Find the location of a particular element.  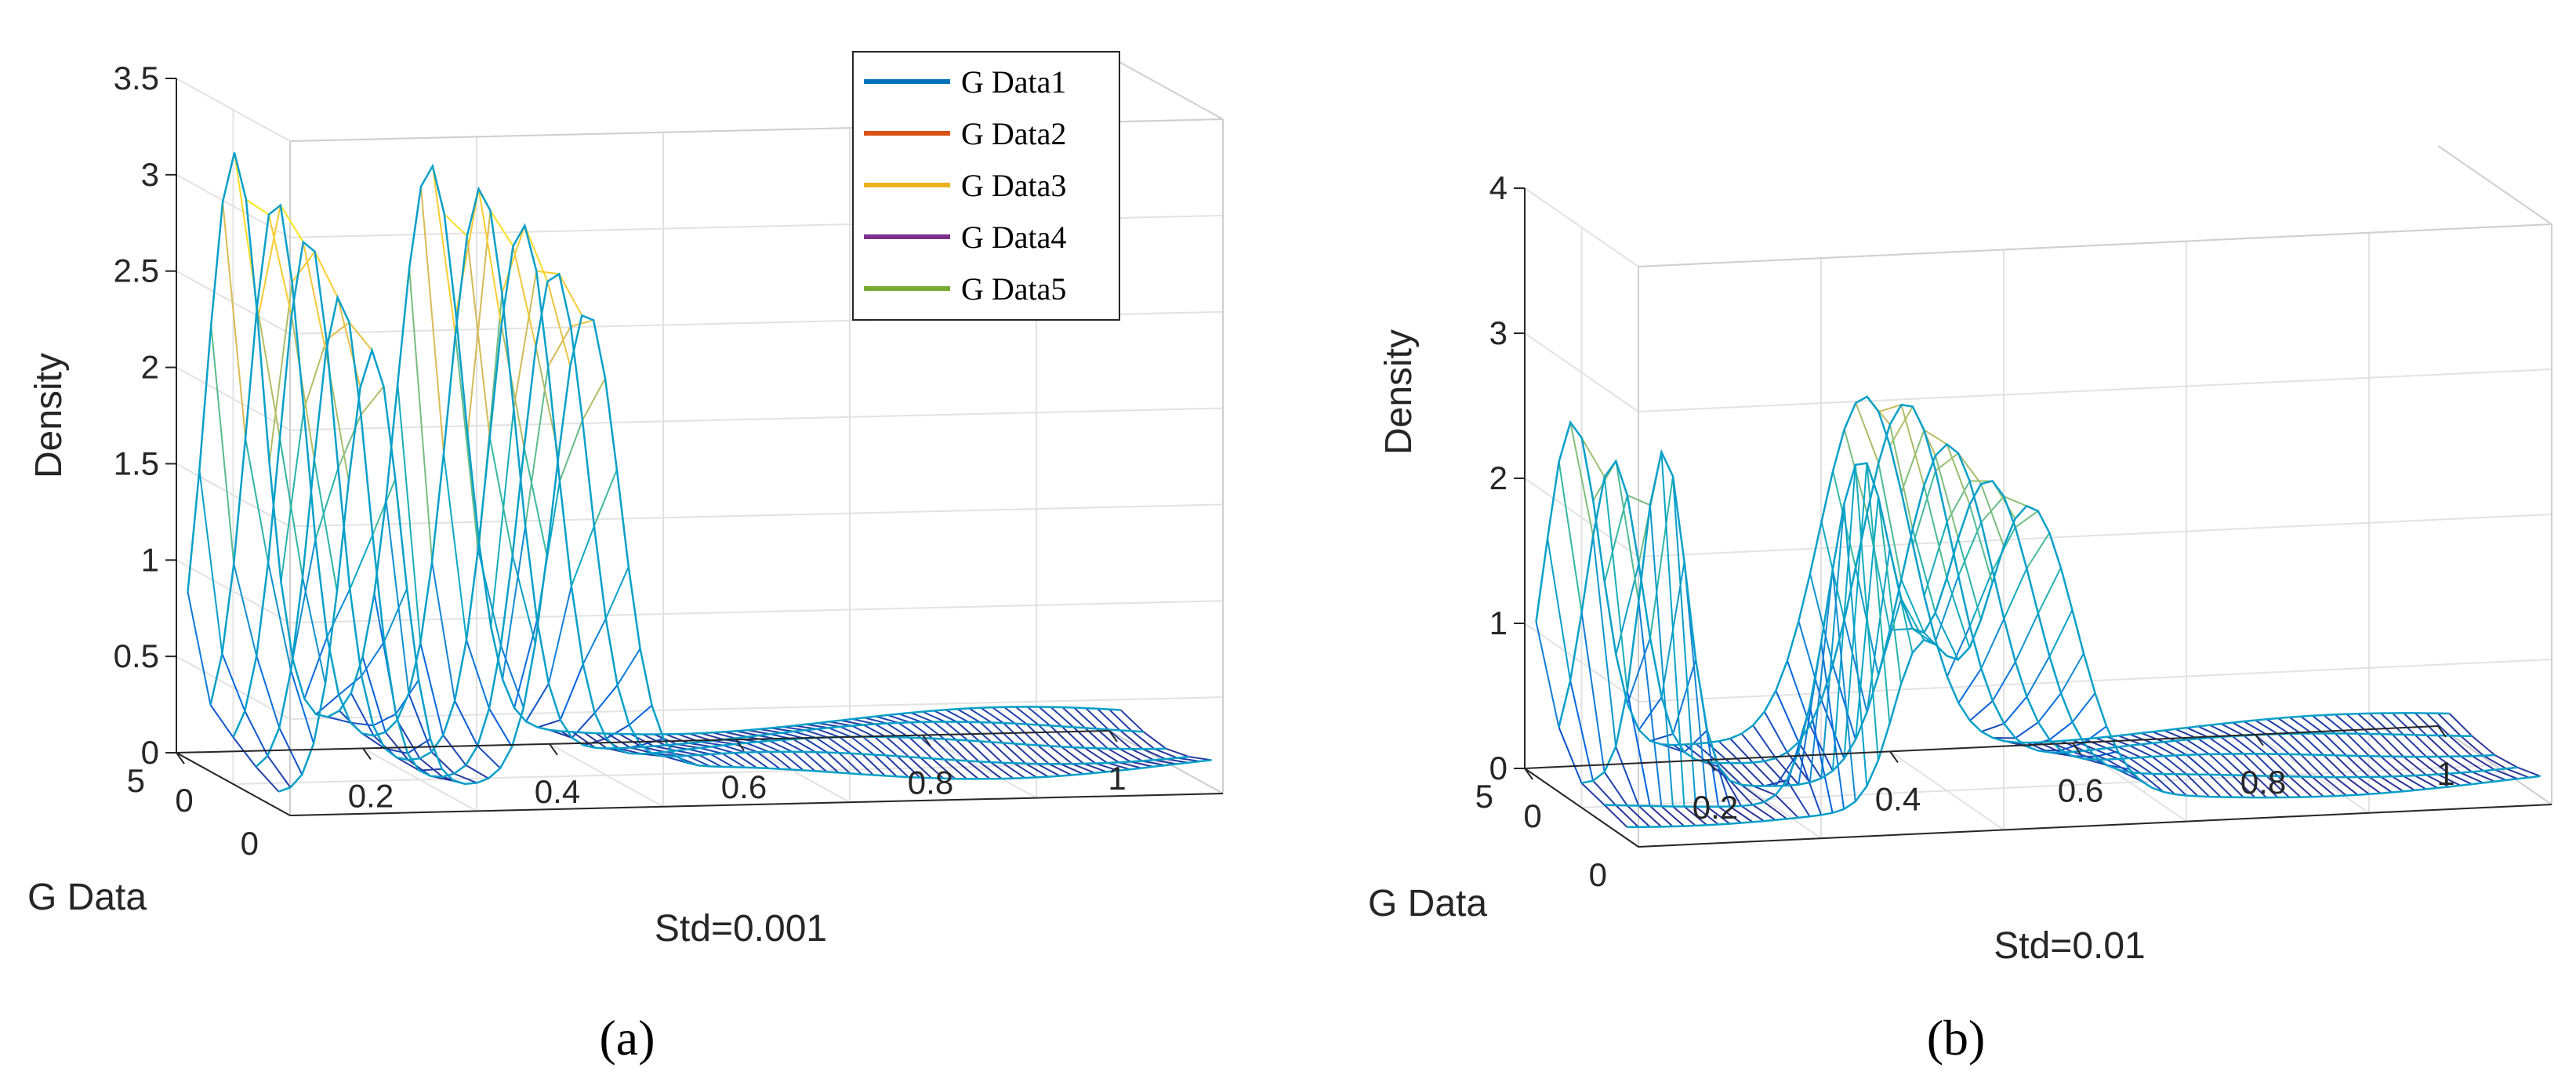

z-axis-title: Density is located at coordinates (49, 415).